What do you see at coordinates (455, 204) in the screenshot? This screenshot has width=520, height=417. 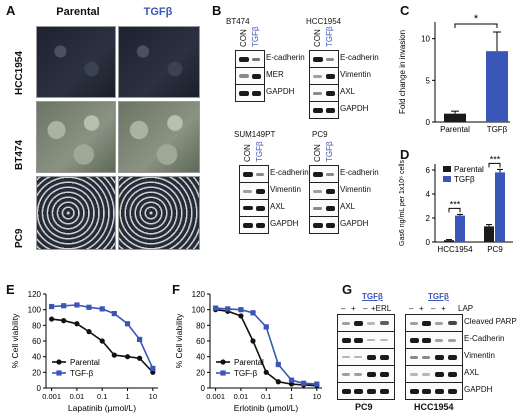 I see `d-sig-label-0: ***` at bounding box center [455, 204].